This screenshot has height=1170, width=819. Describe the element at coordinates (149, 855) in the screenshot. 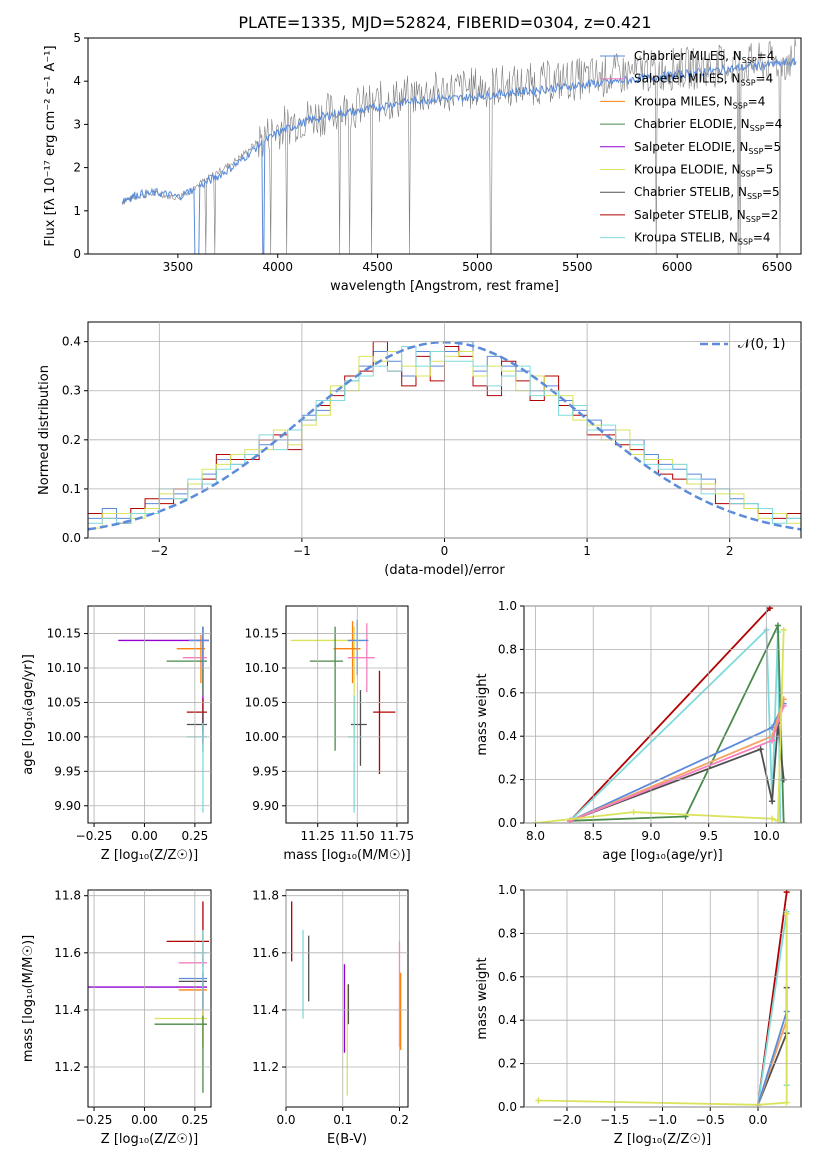

I see `x-axis-label: Z [log₁₀(Z/Z☉)]` at that location.